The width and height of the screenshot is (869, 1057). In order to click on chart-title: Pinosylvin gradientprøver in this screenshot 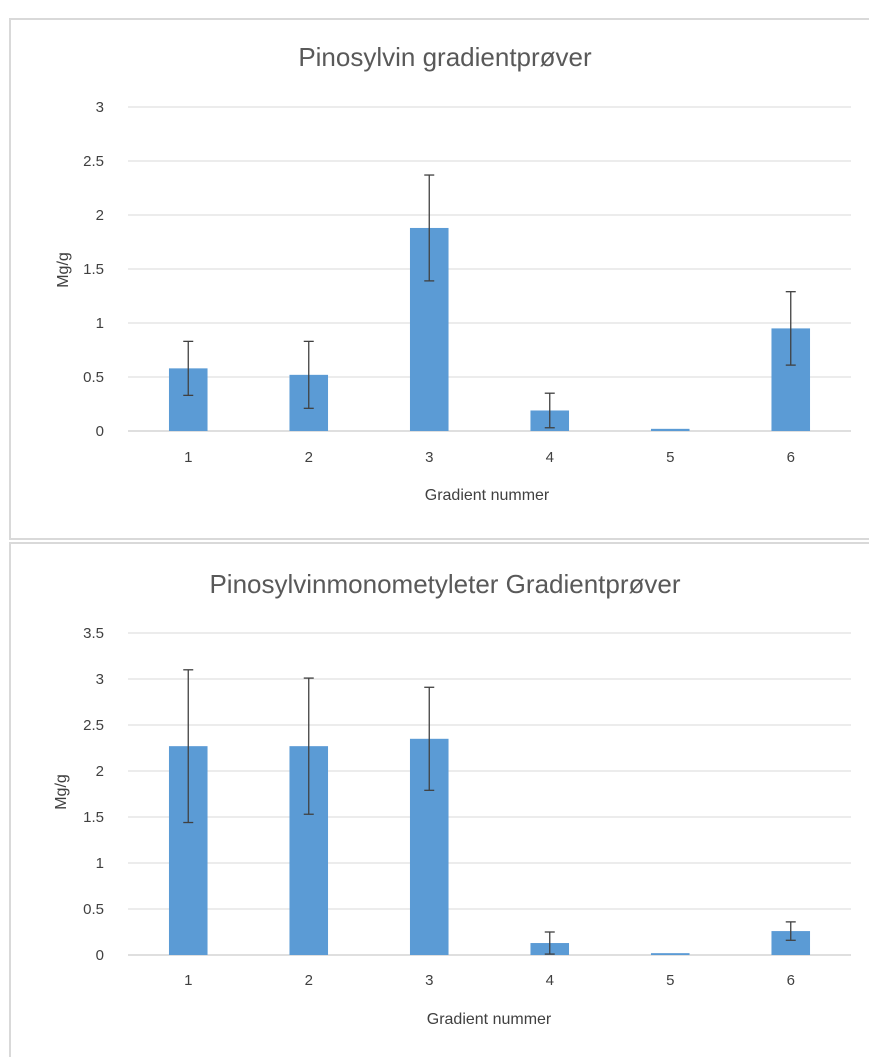, I will do `click(445, 57)`.